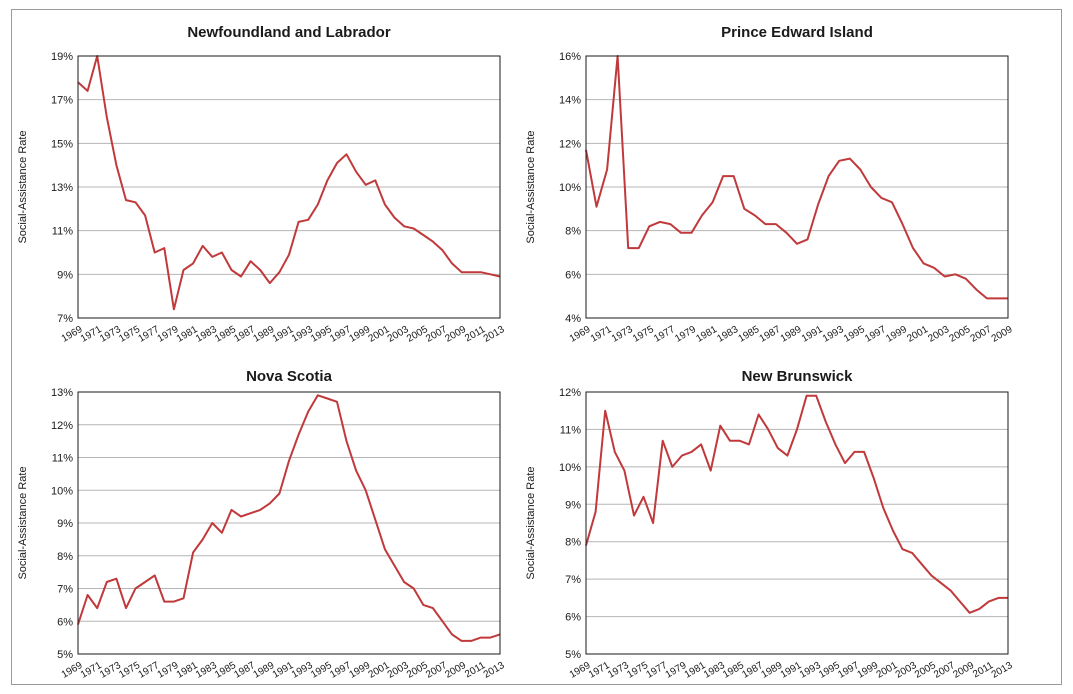 The image size is (1073, 694). I want to click on y-tick-label: 19%, so click(62, 57).